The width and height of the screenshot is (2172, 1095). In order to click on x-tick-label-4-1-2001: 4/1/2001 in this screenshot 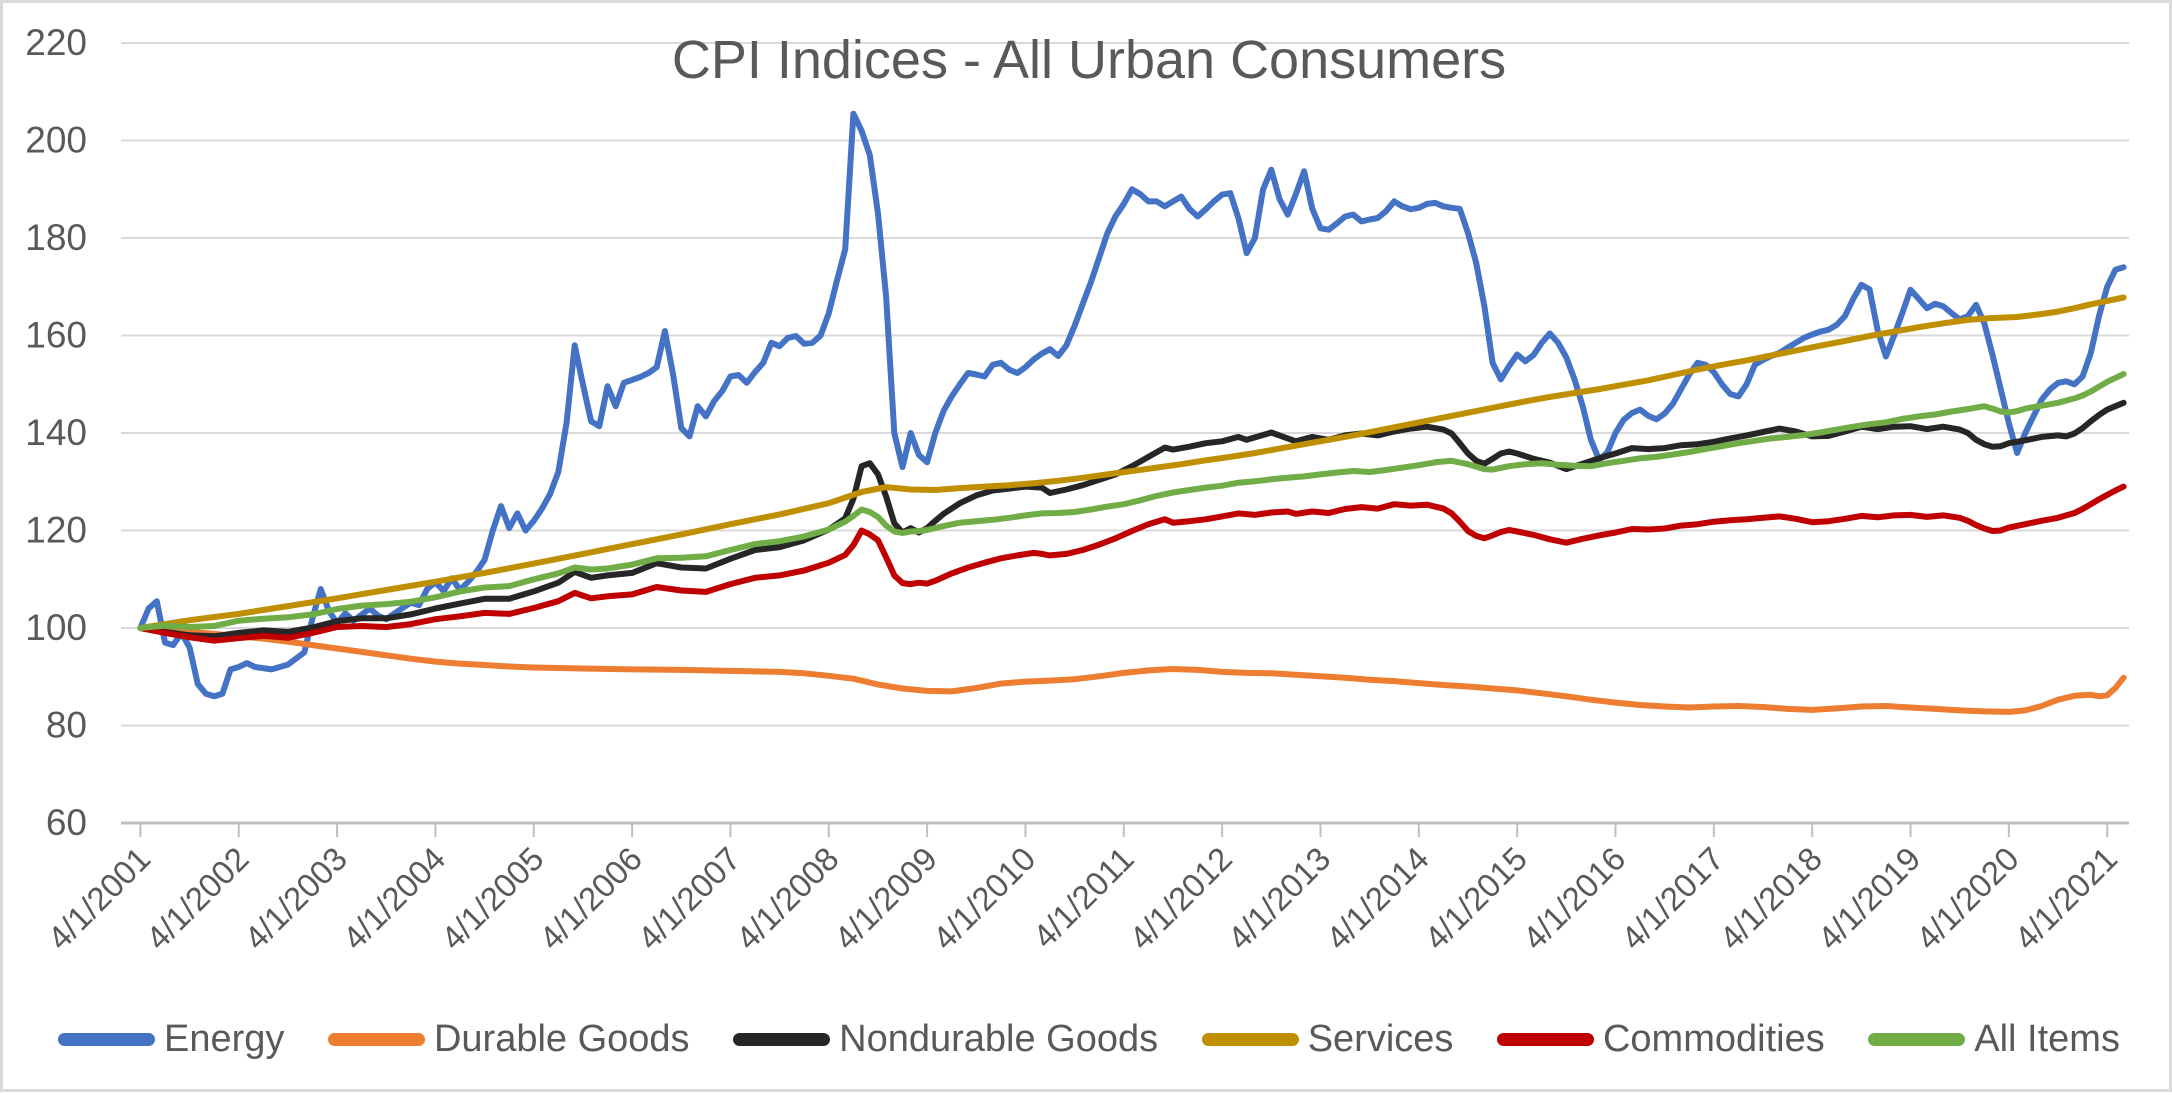, I will do `click(98, 898)`.